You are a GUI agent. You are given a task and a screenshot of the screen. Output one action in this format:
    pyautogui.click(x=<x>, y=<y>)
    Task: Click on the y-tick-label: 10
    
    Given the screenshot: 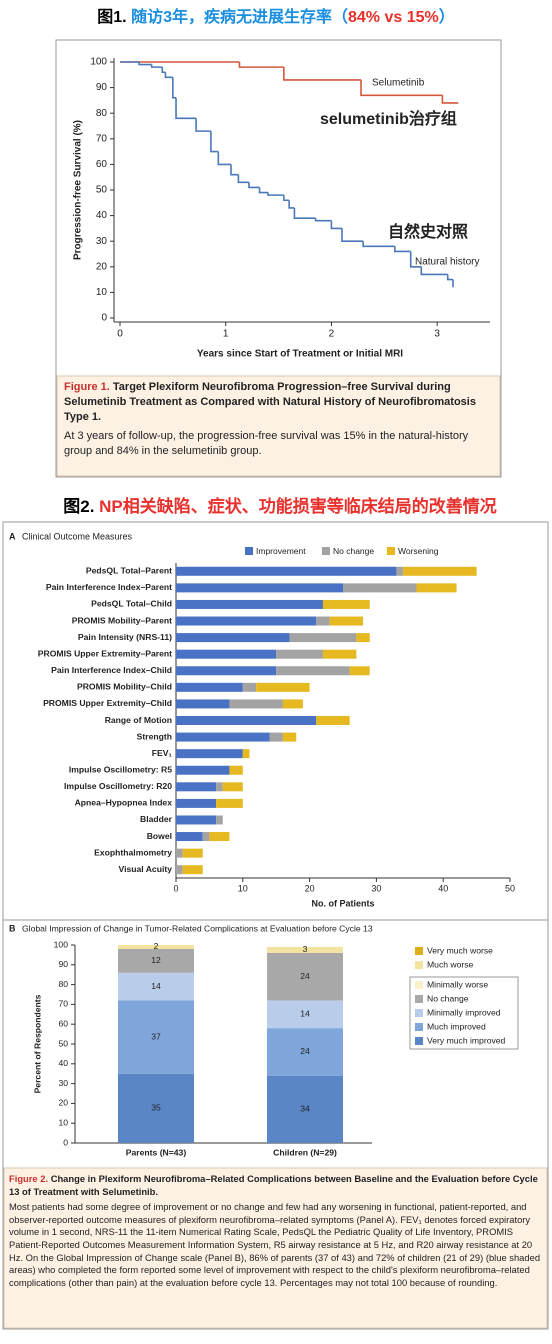 What is the action you would take?
    pyautogui.click(x=63, y=1122)
    